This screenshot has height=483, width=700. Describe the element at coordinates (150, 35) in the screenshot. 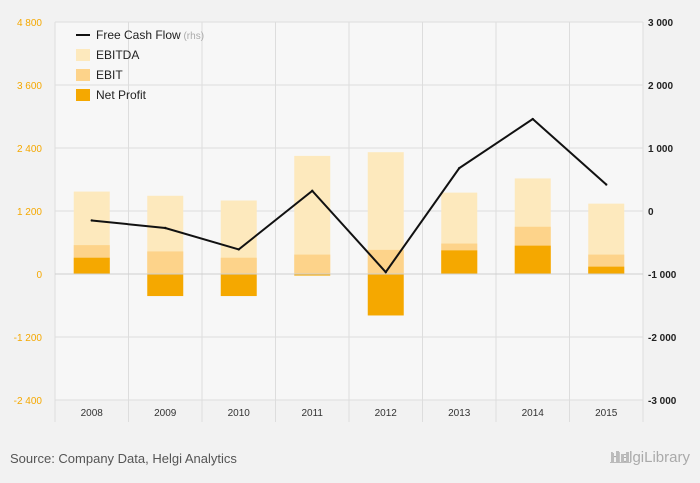

I see `legend-label: Free Cash Flow (rhs)` at that location.